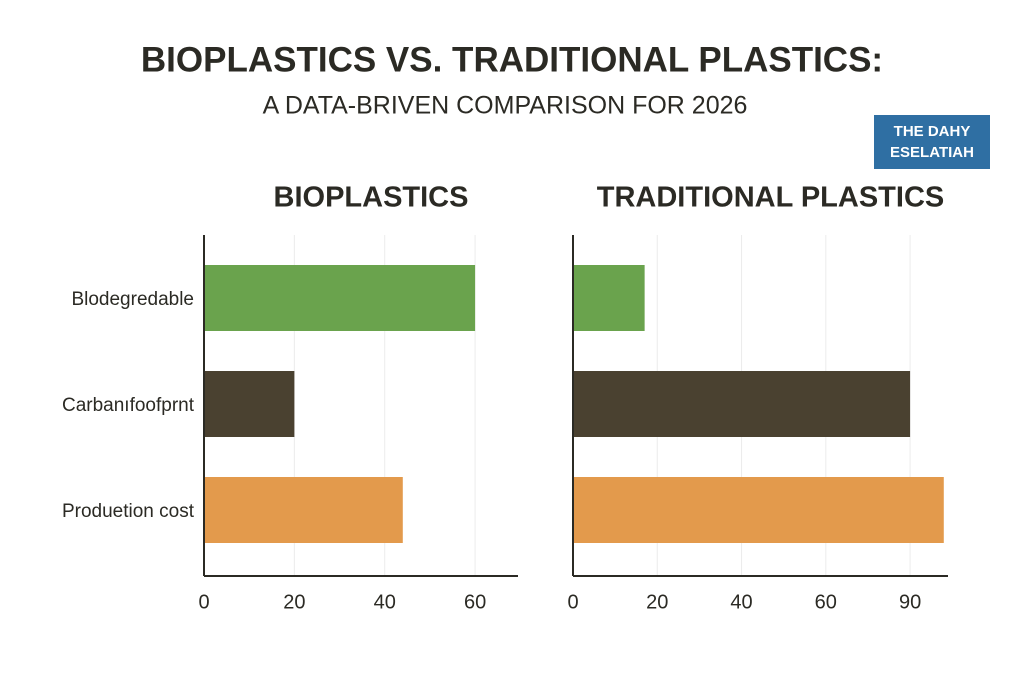  I want to click on chart-title: BIOPLASTICS VS. TRADITIONAL PLASTICS:, so click(512, 59).